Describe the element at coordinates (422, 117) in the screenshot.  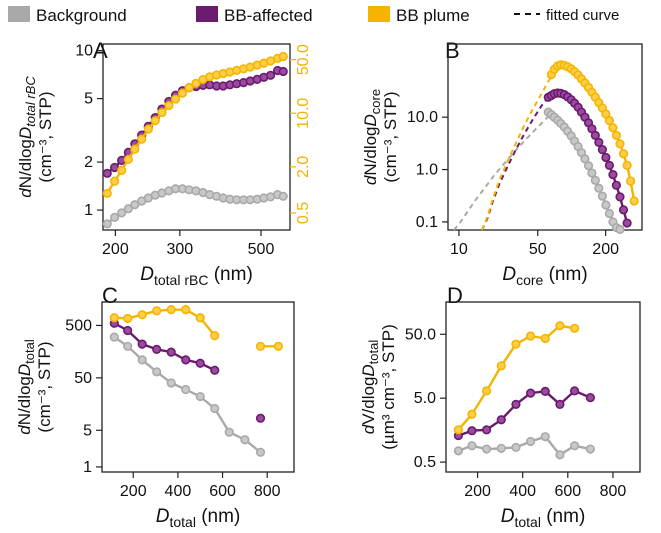
I see `y-tick-label-b: 10.0` at that location.